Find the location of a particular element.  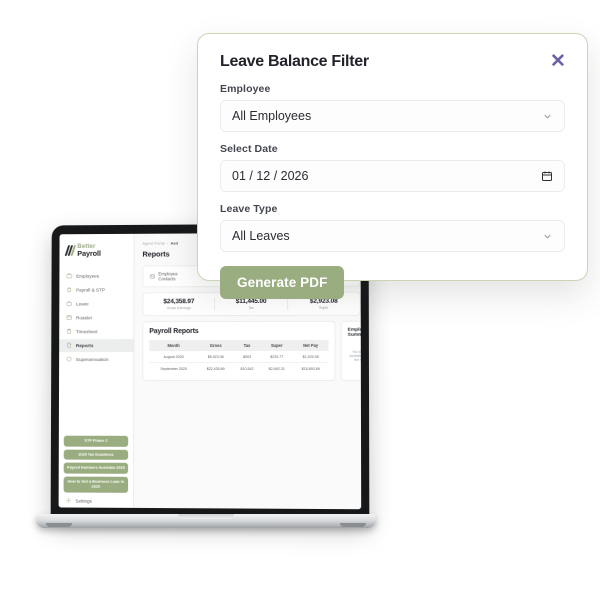

sidebar-settings-label: Settings is located at coordinates (83, 501).